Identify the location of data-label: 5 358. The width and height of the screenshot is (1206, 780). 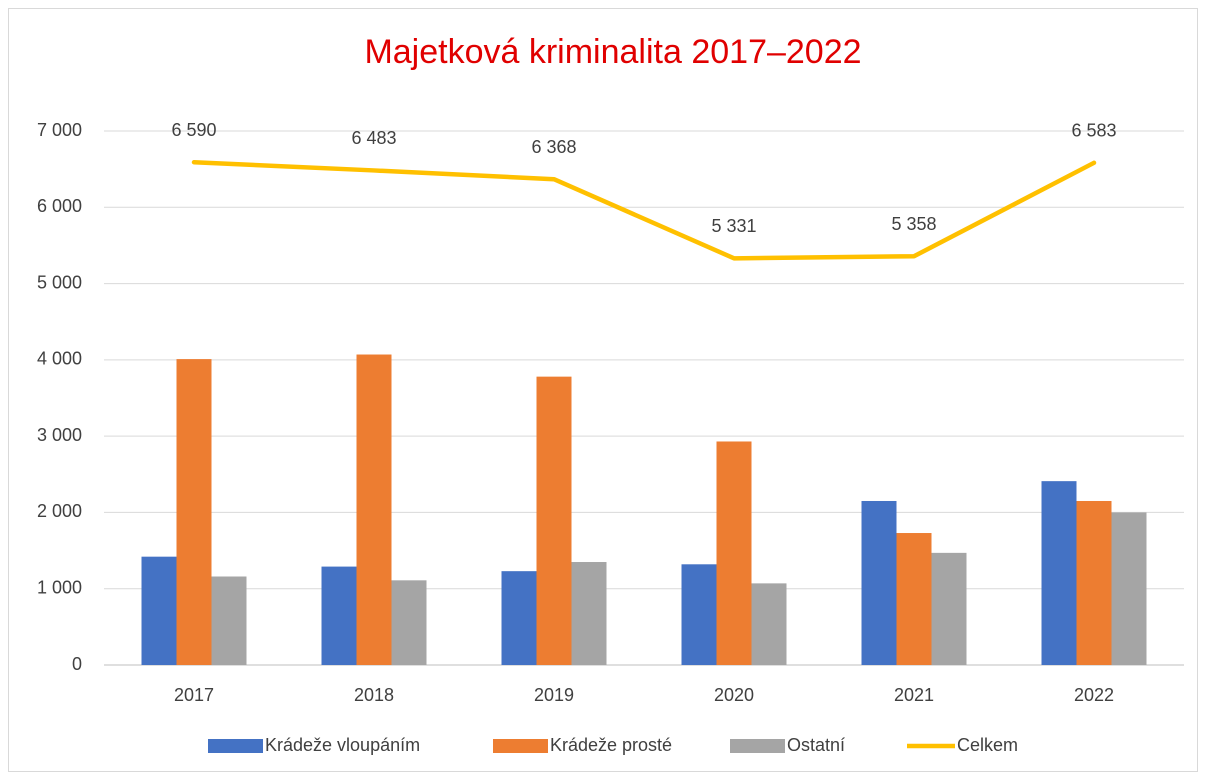
(913, 224).